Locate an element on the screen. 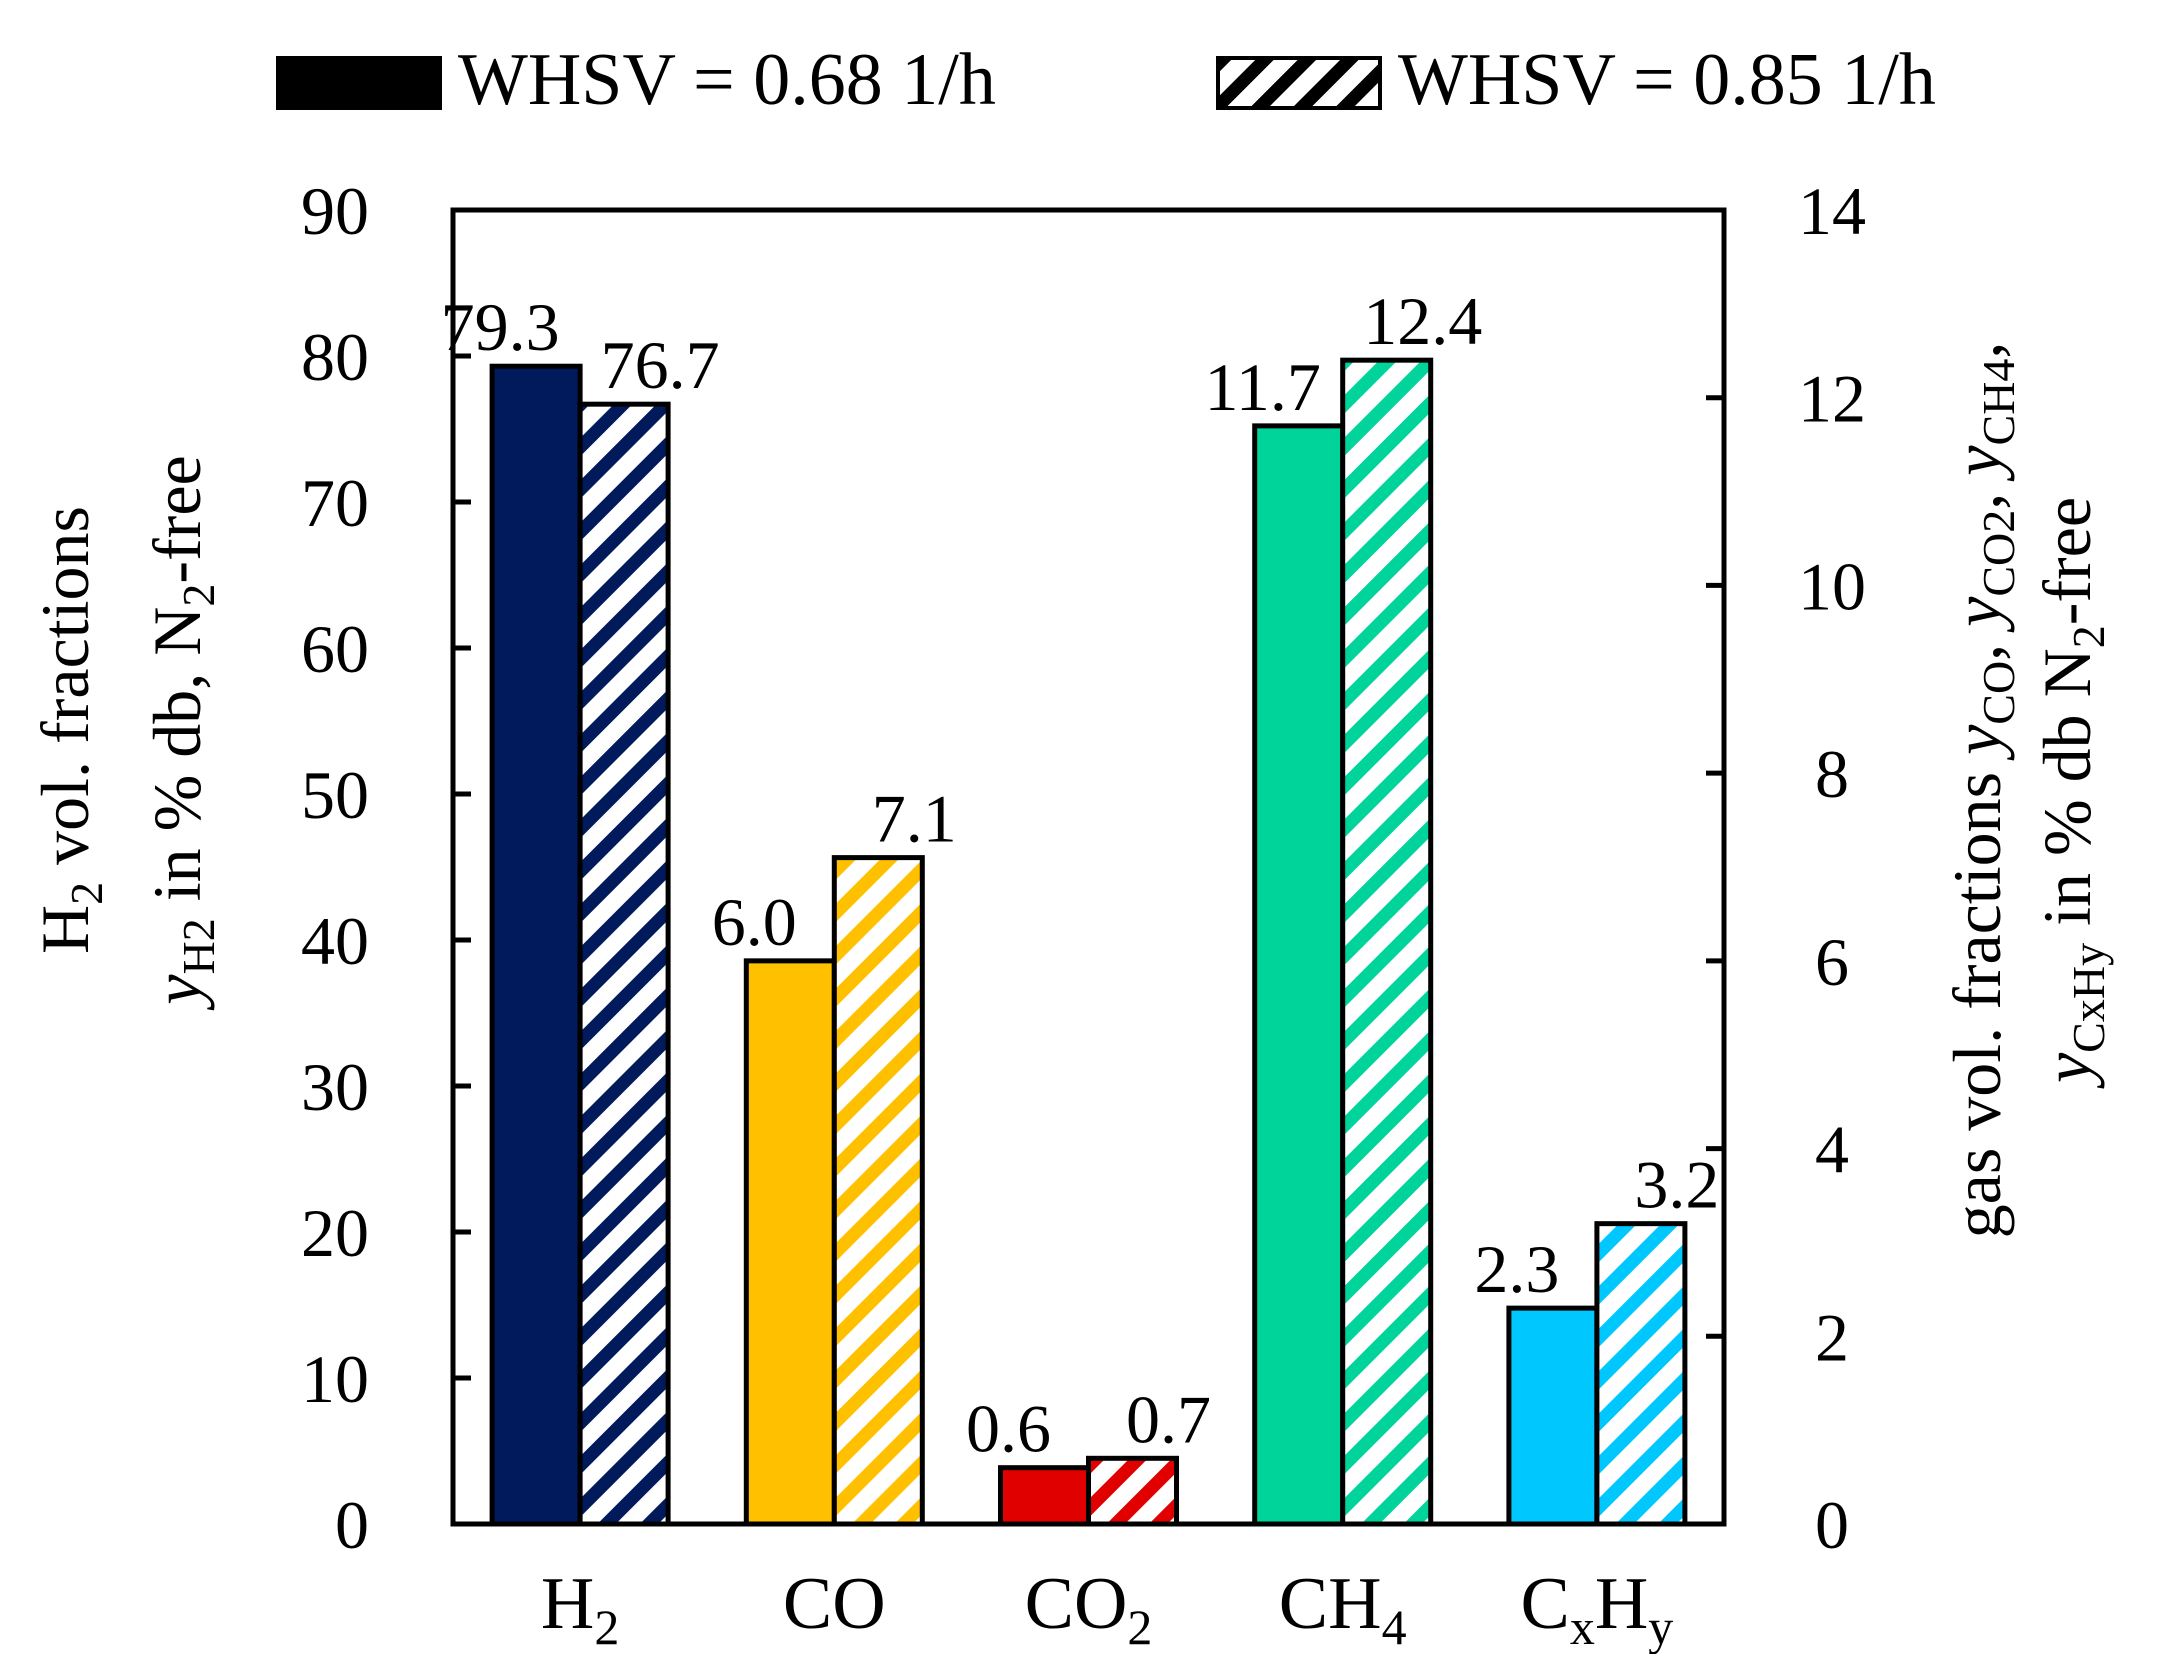 The height and width of the screenshot is (1654, 2162). right-tick-label: 0 is located at coordinates (1832, 1525).